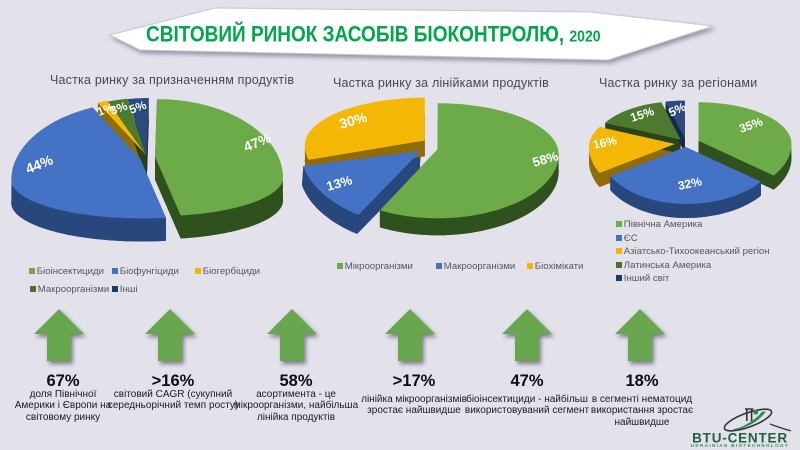  I want to click on svg-text: 3%, so click(118, 108).